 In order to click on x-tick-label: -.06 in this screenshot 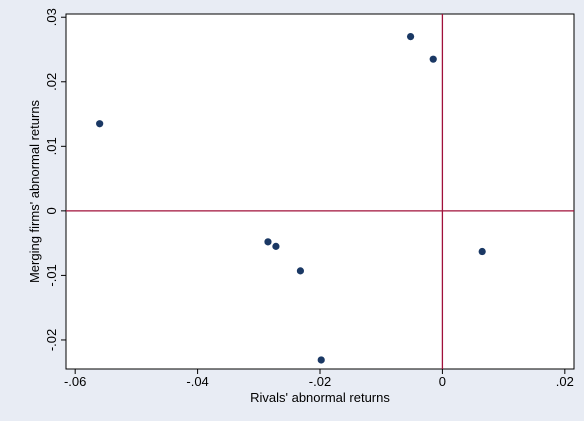, I will do `click(75, 381)`.